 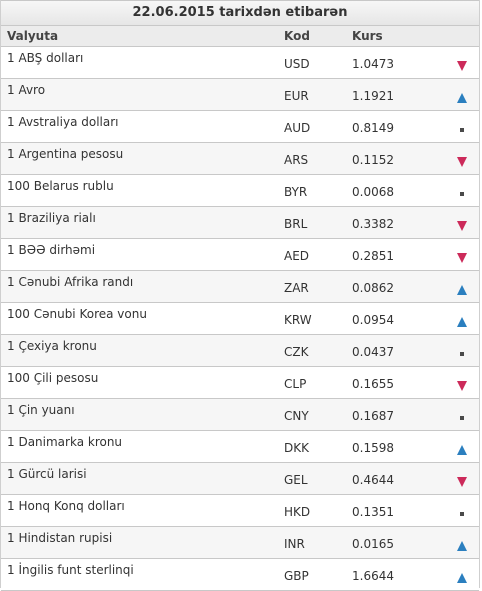 What do you see at coordinates (296, 160) in the screenshot?
I see `currency-code: ARS` at bounding box center [296, 160].